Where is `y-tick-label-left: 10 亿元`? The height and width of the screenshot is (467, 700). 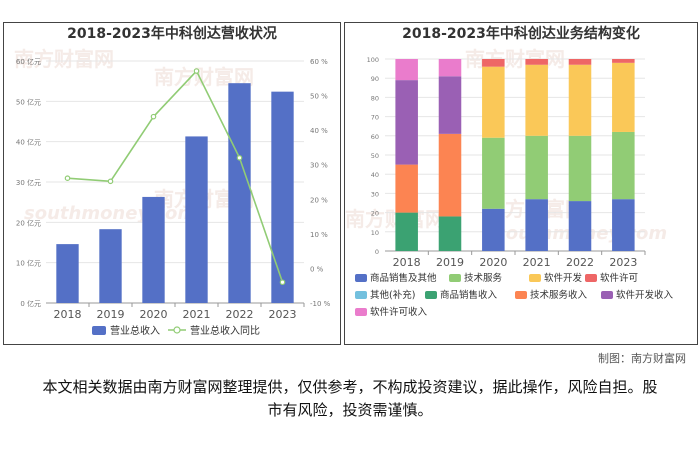 y-tick-label-left: 10 亿元 is located at coordinates (28, 263).